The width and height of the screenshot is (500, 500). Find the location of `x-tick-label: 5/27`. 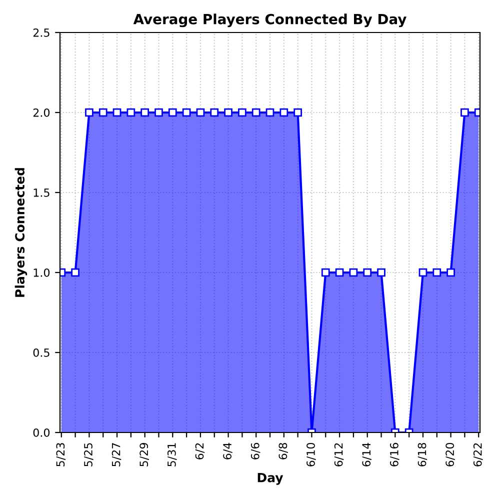

x-tick-label: 5/27 is located at coordinates (117, 454).